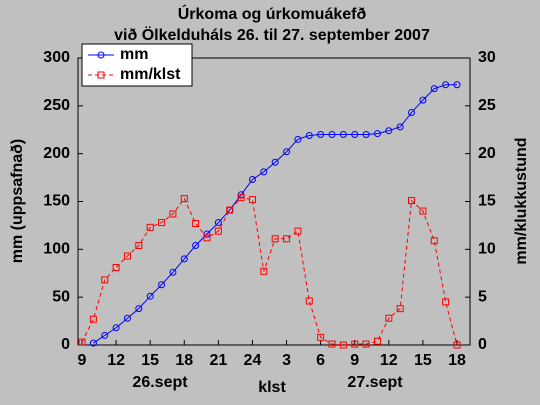 This screenshot has width=540, height=405. I want to click on legend-box, so click(137, 65).